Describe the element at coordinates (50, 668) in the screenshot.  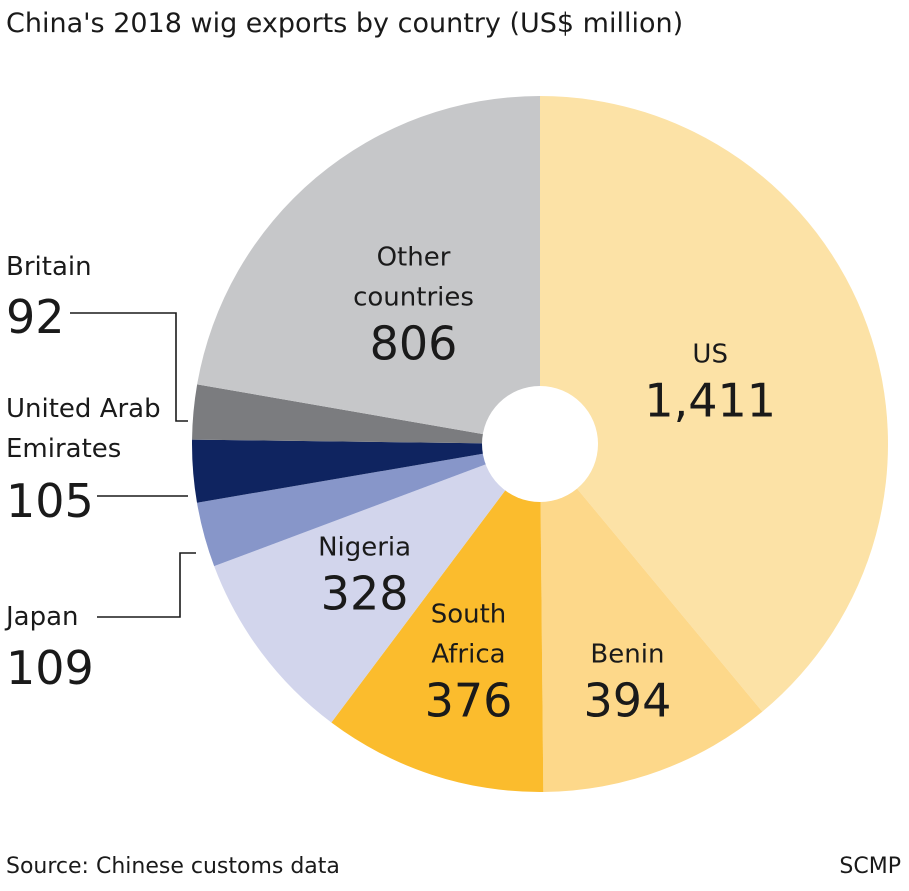
I see `outside-value-japan: 109` at that location.